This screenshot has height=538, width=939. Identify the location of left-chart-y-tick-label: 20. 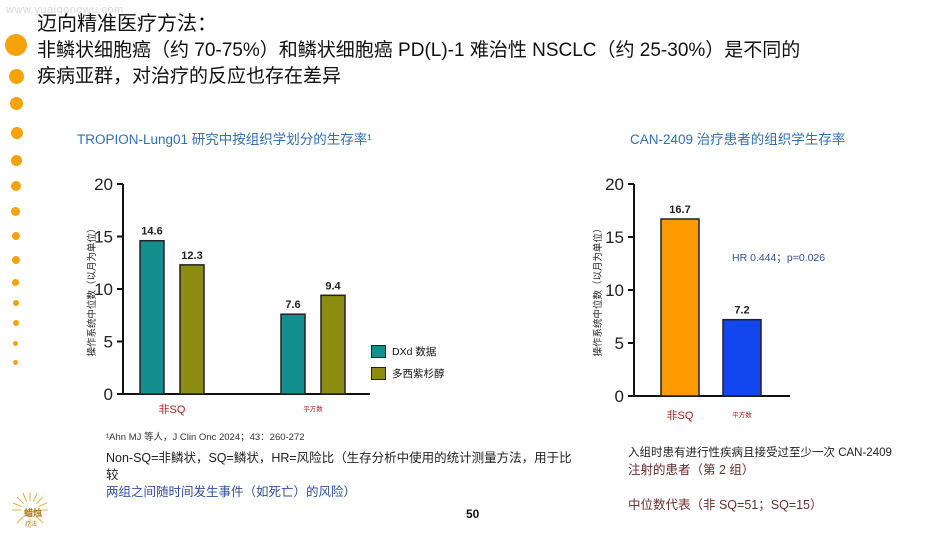
(103, 184).